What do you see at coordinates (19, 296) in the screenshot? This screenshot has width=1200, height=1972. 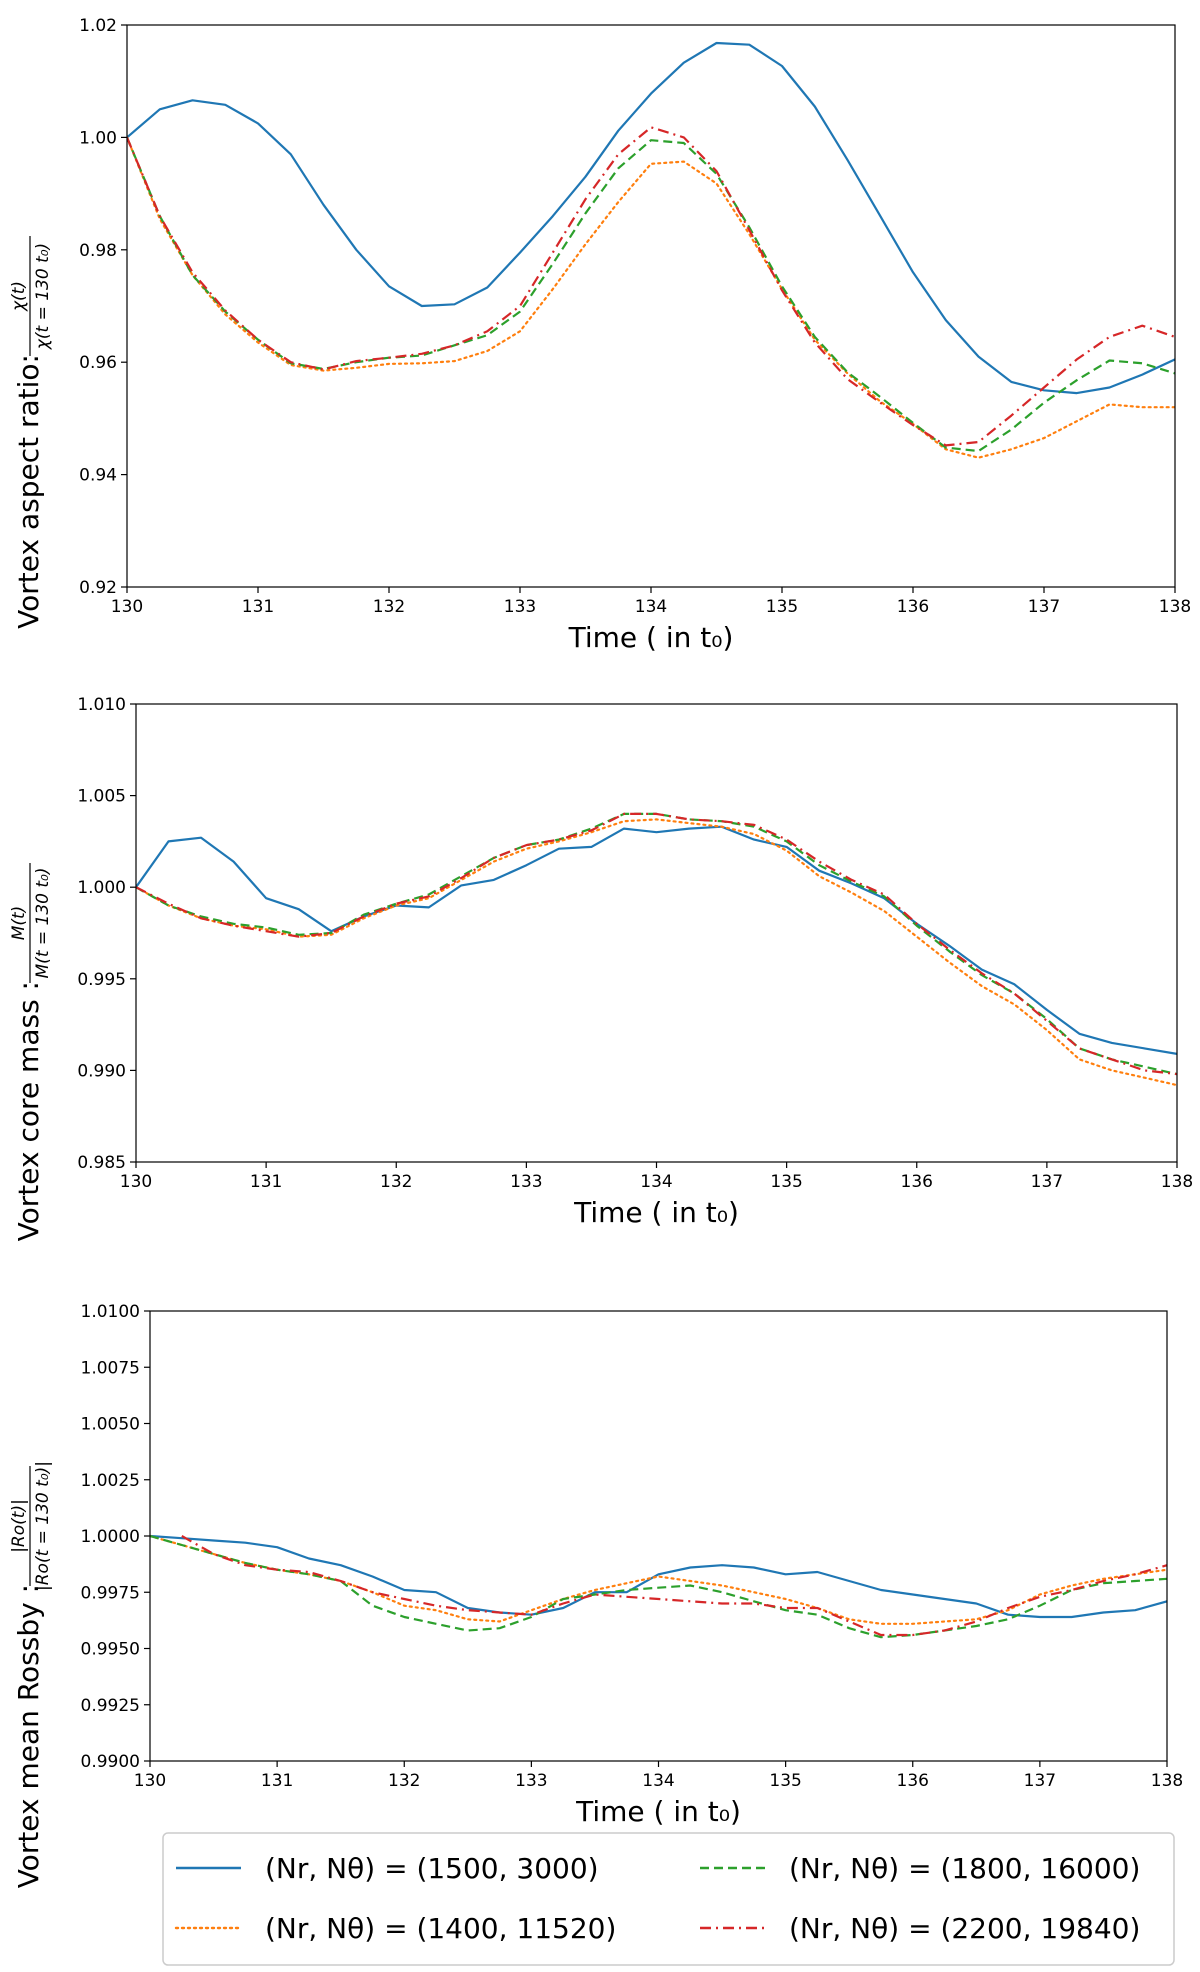 I see `y-axis-title-numerator: χ(t)` at bounding box center [19, 296].